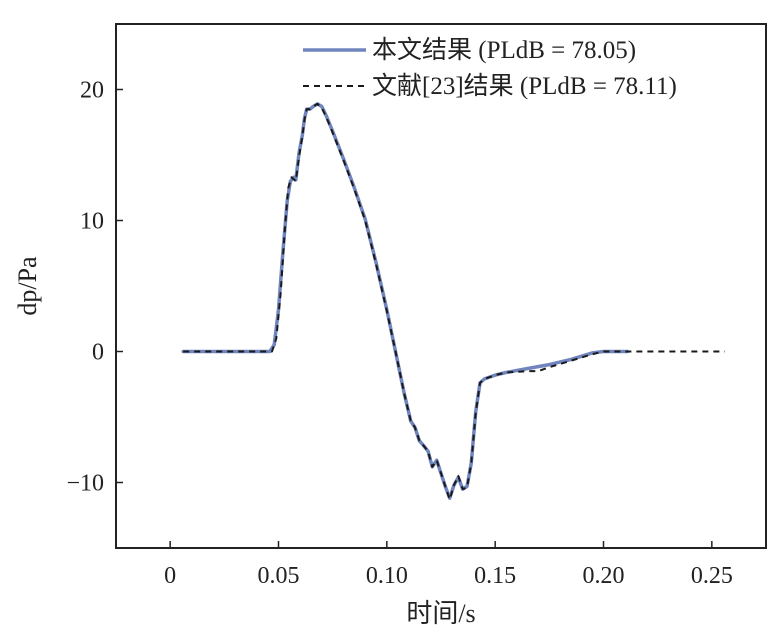 The height and width of the screenshot is (634, 780). I want to click on y-axis-title: dp/Pa, so click(27, 286).